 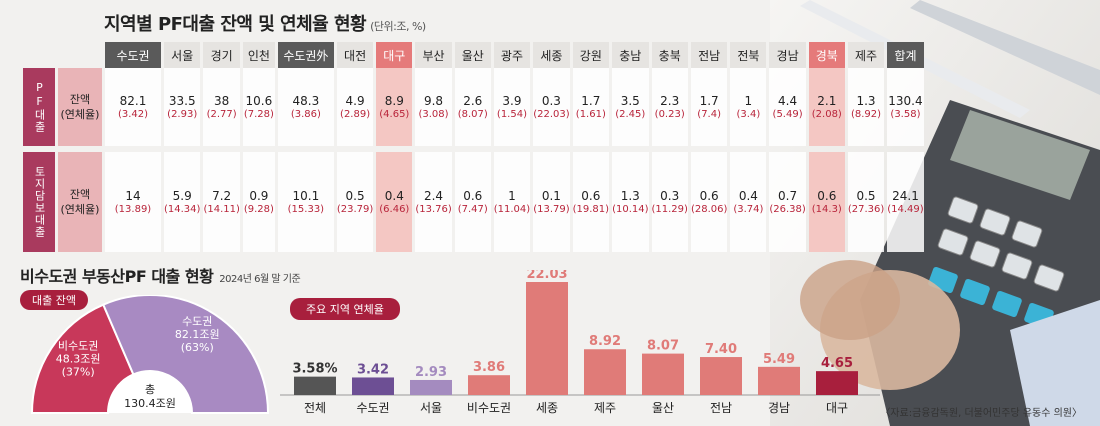 I want to click on table-cell: 0.3 (22.03), so click(x=551, y=107).